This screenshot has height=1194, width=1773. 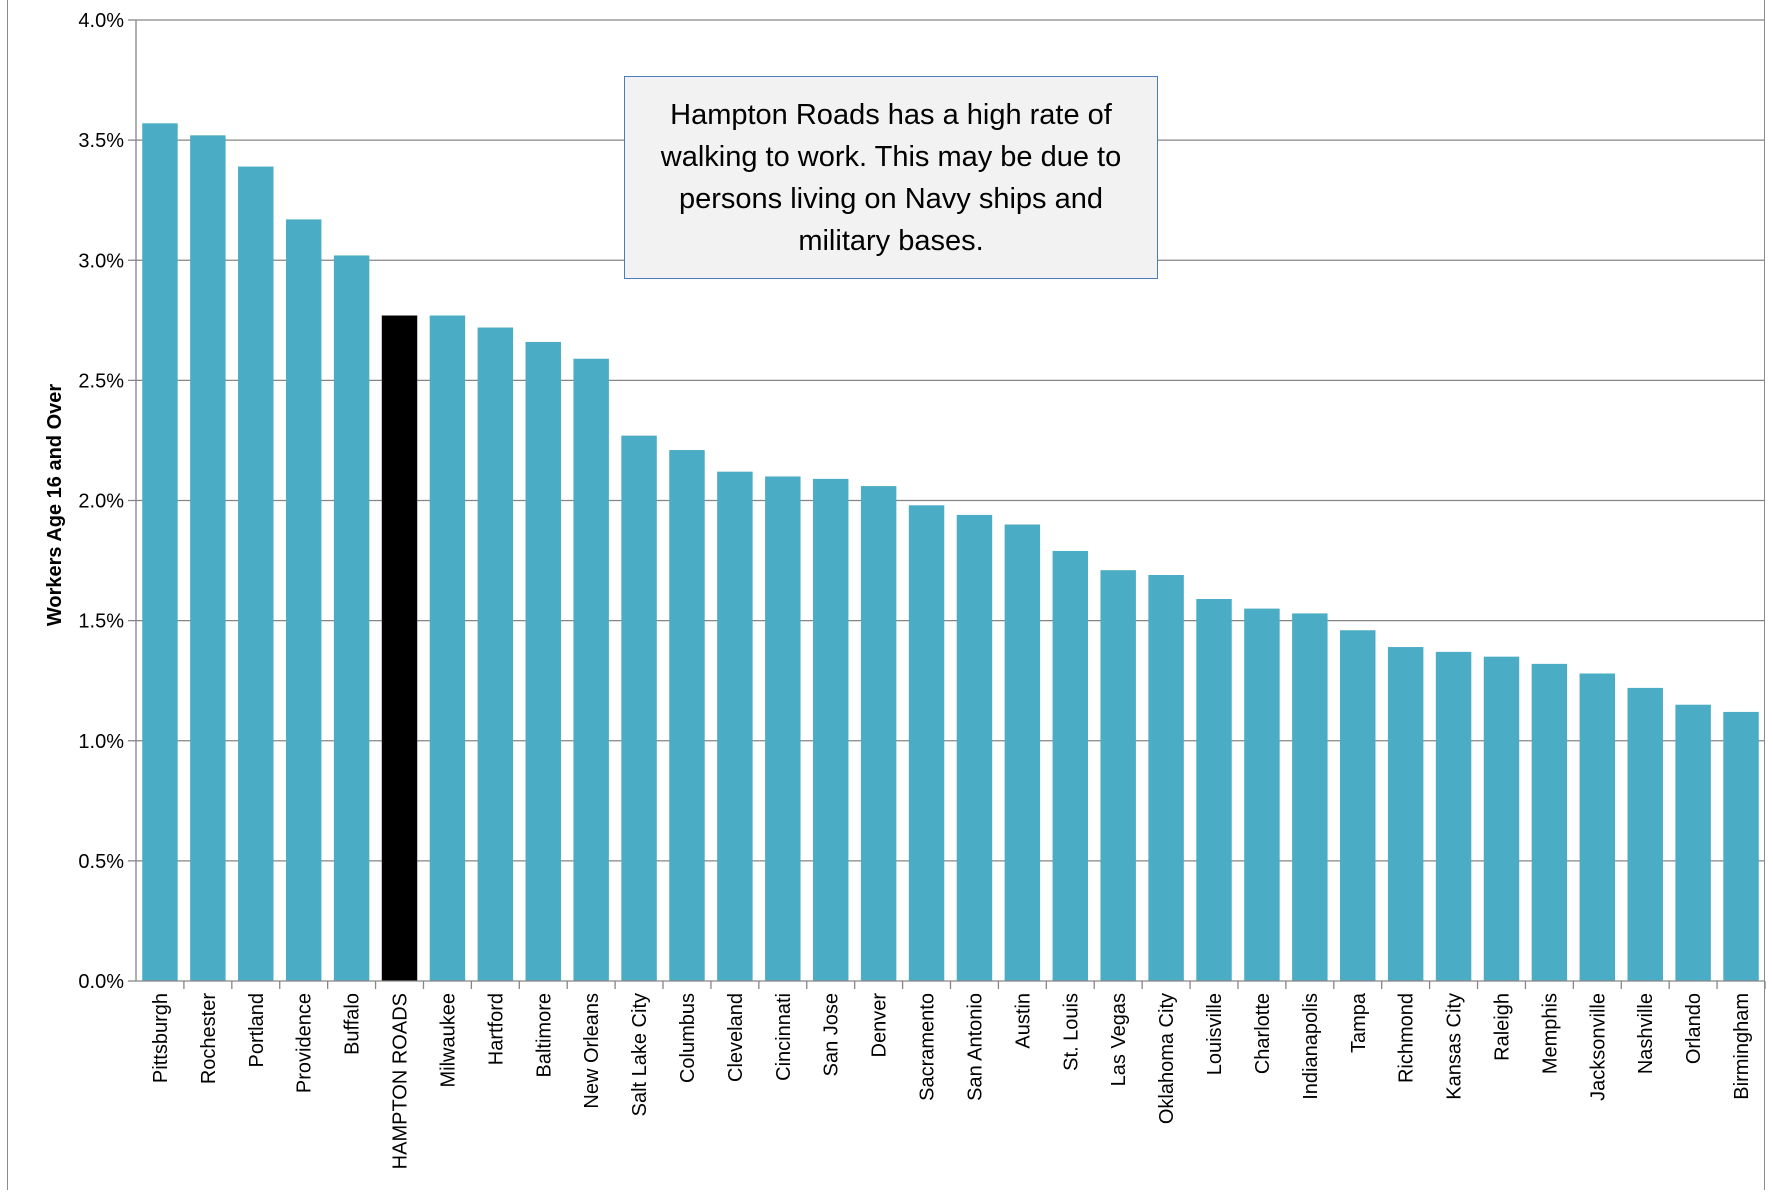 What do you see at coordinates (448, 1040) in the screenshot?
I see `category-label: Milwaukee` at bounding box center [448, 1040].